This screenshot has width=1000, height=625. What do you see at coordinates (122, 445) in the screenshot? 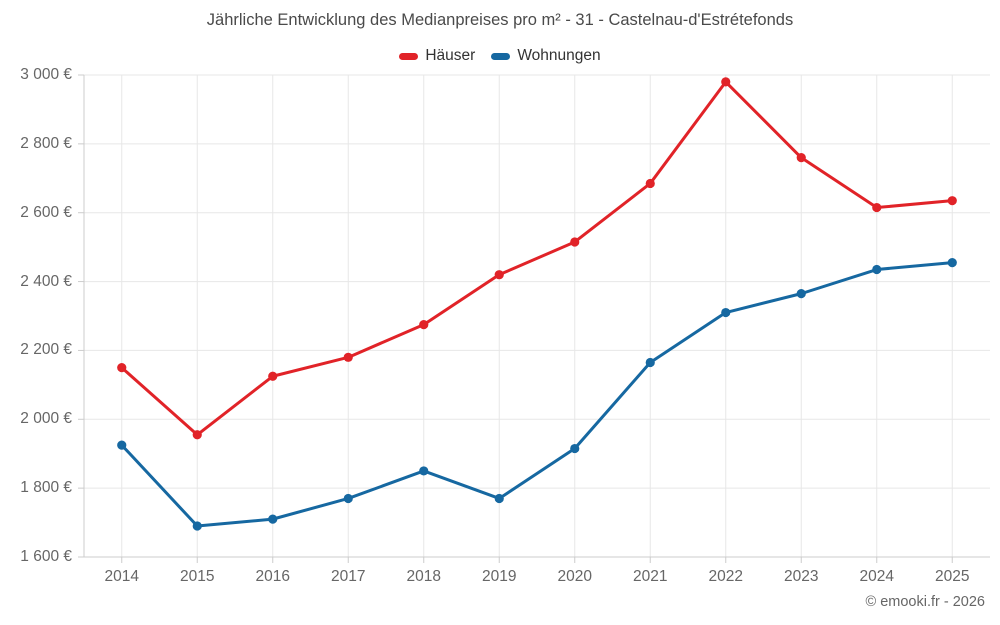
I see `data-point-wohnungen-2014` at bounding box center [122, 445].